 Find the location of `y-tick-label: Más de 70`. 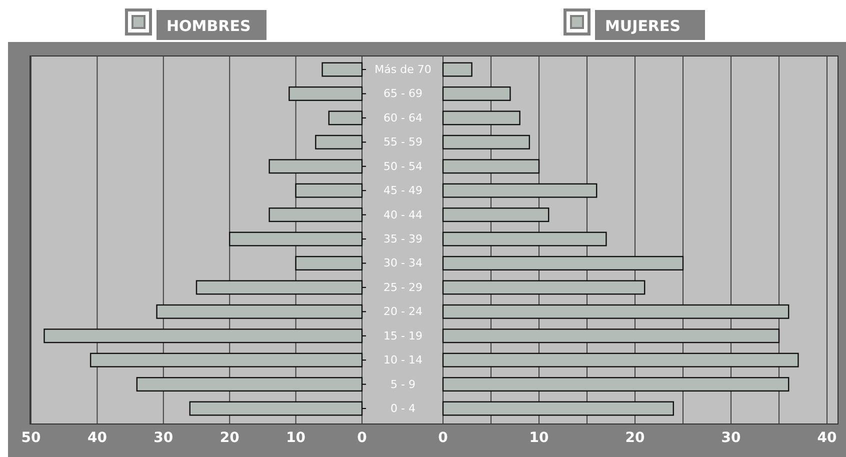

y-tick-label: Más de 70 is located at coordinates (403, 69).